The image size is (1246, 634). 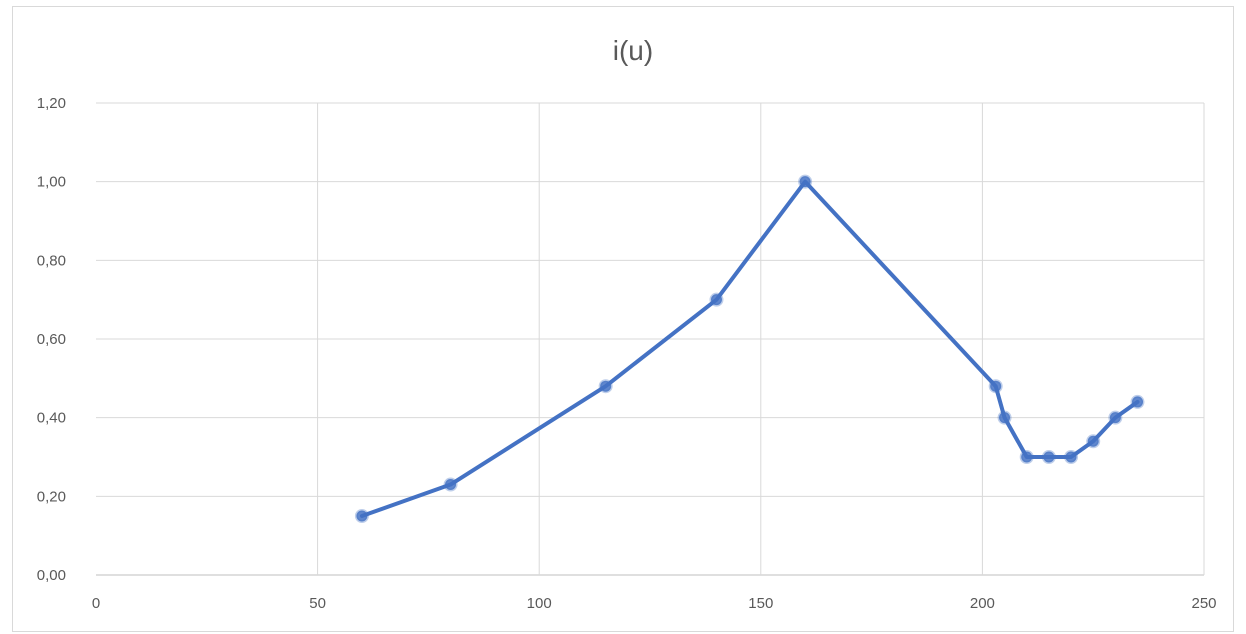 What do you see at coordinates (51, 496) in the screenshot?
I see `y-tick-label: 0,20` at bounding box center [51, 496].